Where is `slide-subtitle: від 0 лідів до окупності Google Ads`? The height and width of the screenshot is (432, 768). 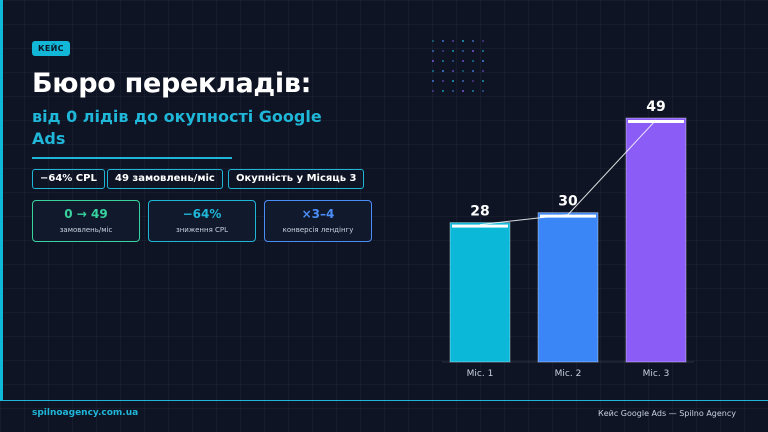 slide-subtitle: від 0 лідів до окупності Google Ads is located at coordinates (177, 127).